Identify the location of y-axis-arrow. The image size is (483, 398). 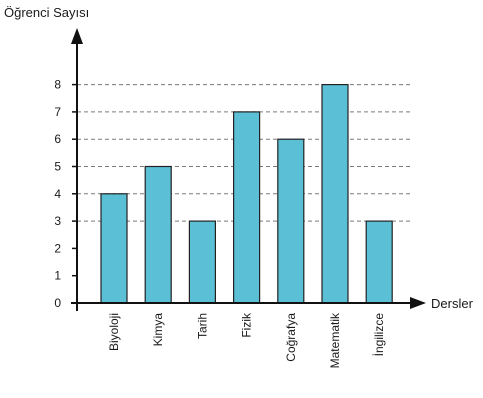
(77, 36).